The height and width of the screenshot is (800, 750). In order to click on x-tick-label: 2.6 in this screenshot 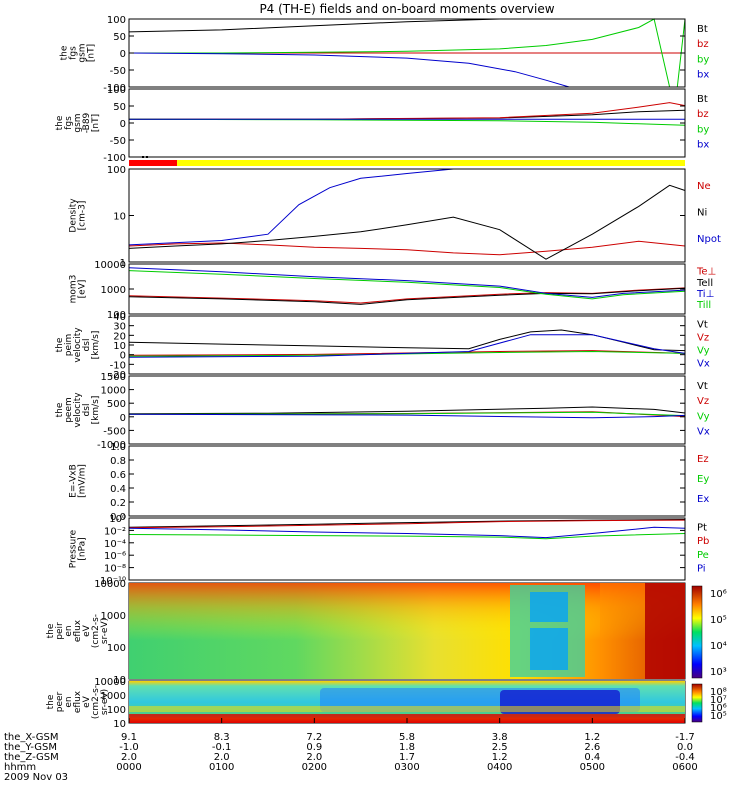, I will do `click(592, 747)`.